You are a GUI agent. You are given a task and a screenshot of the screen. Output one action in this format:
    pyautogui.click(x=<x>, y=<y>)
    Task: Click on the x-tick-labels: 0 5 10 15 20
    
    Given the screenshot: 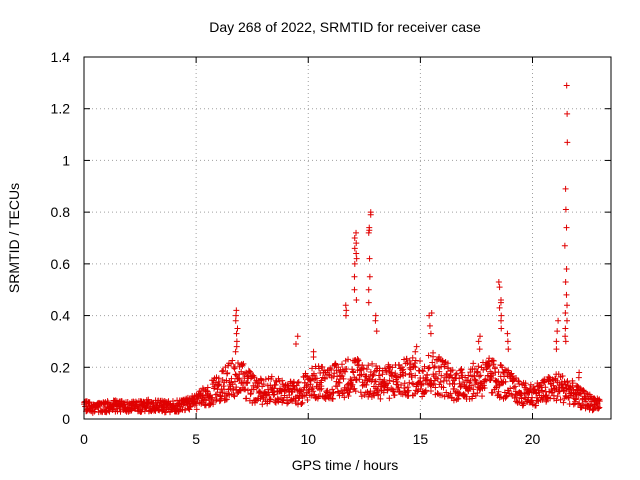 What is the action you would take?
    pyautogui.click(x=310, y=439)
    